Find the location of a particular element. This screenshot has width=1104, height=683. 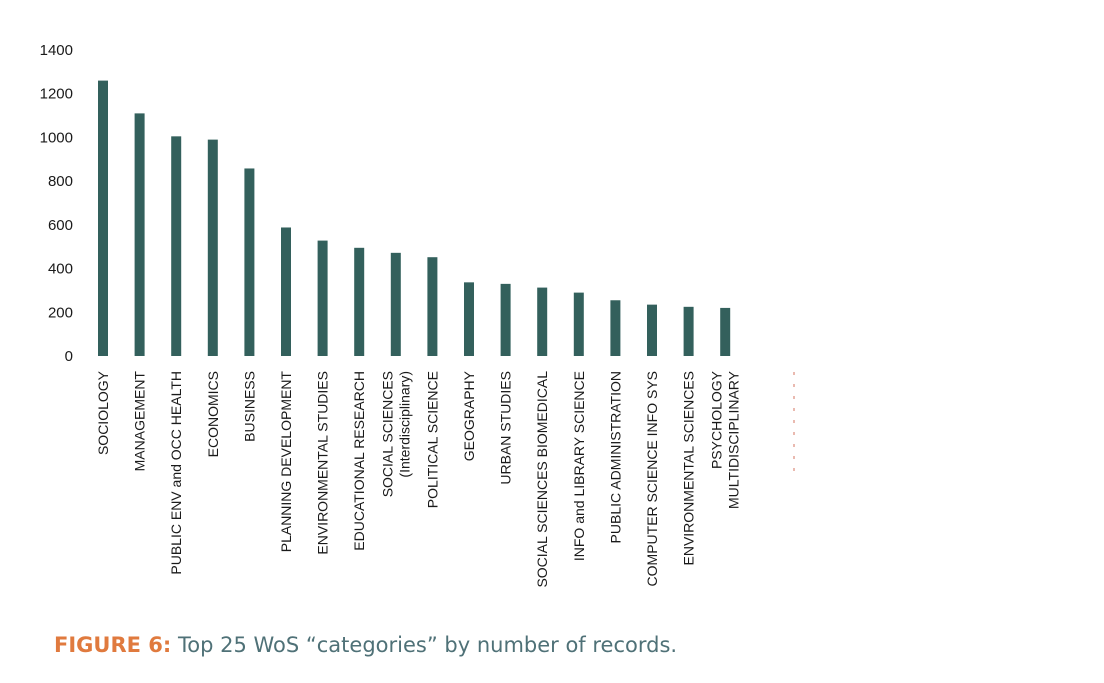

x-category-label: MANAGEMENT is located at coordinates (140, 421).